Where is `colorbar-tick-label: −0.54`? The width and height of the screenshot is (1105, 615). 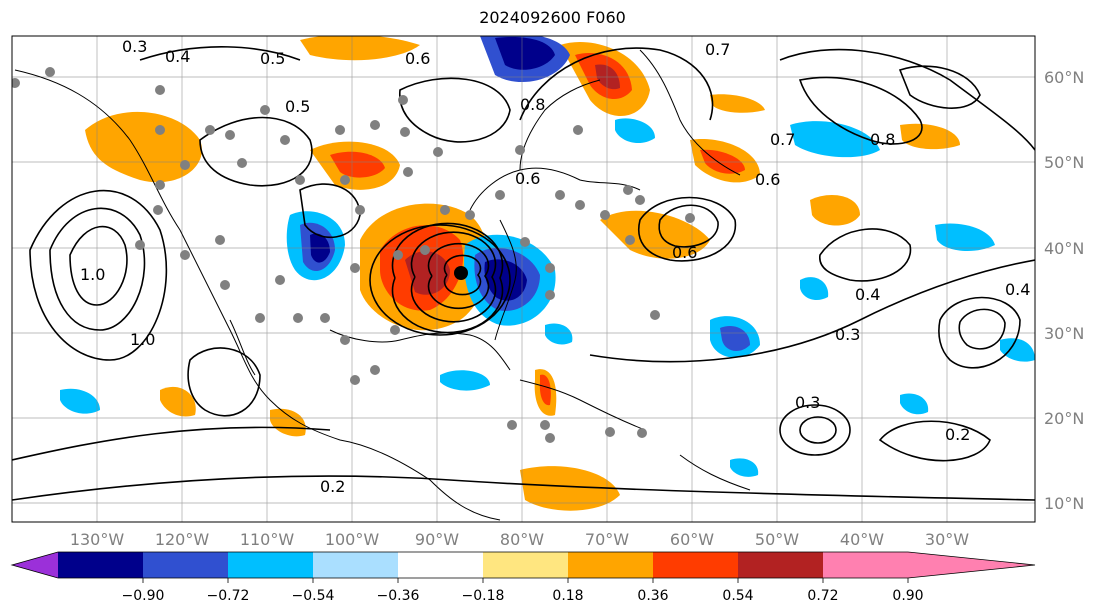 colorbar-tick-label: −0.54 is located at coordinates (313, 596).